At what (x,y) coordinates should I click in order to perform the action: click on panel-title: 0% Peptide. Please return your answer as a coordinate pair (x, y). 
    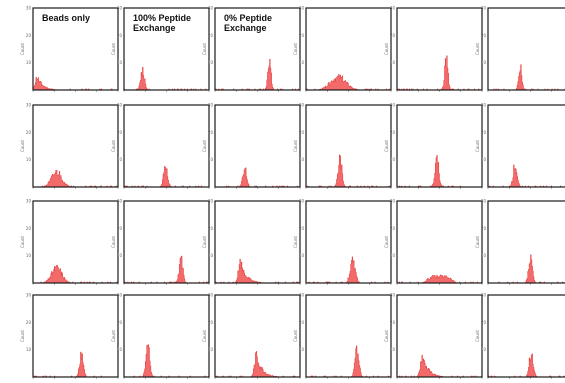
    Looking at the image, I should click on (248, 18).